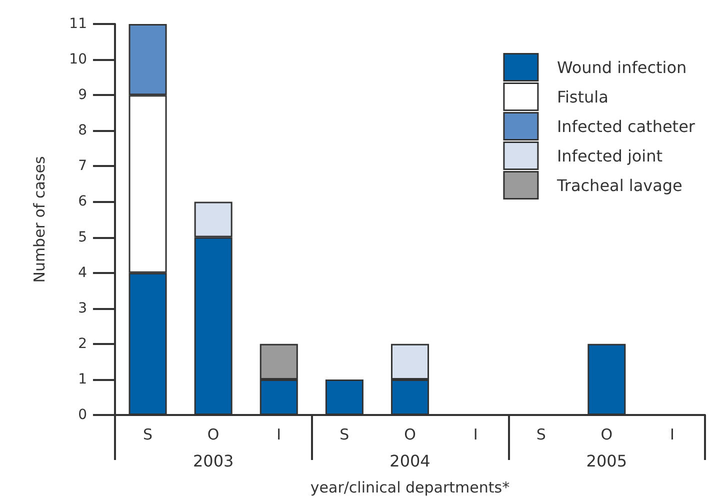  I want to click on legend-label: Infected joint, so click(609, 156).